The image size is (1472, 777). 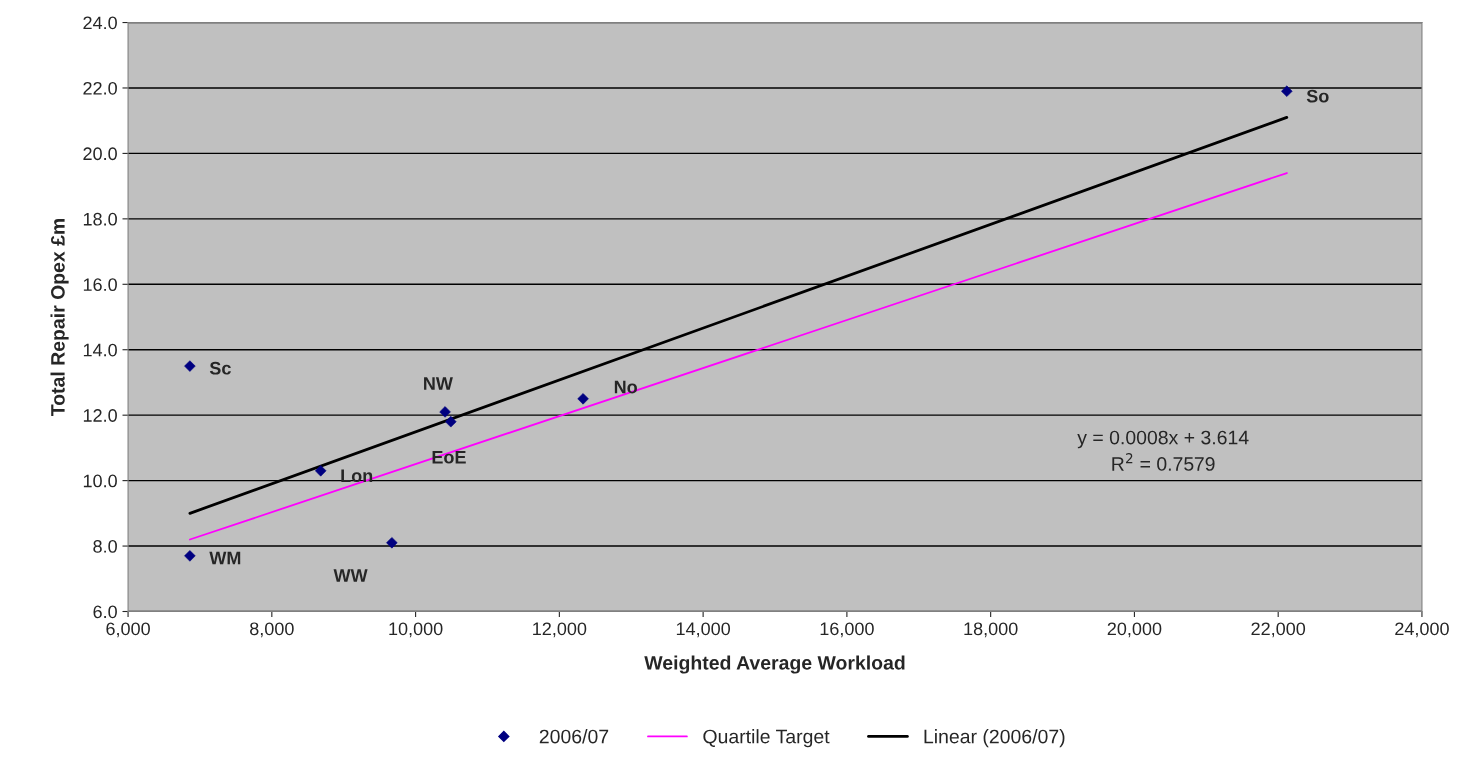 What do you see at coordinates (100, 350) in the screenshot?
I see `y-tick-label: 14.0` at bounding box center [100, 350].